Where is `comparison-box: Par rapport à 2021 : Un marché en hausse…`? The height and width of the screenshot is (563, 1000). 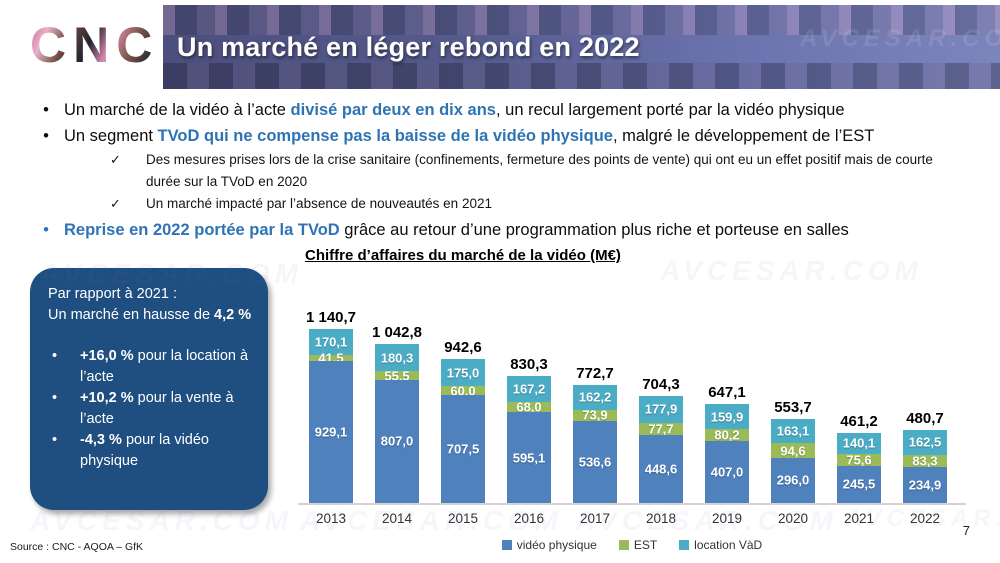 comparison-box: Par rapport à 2021 : Un marché en hausse… is located at coordinates (149, 389).